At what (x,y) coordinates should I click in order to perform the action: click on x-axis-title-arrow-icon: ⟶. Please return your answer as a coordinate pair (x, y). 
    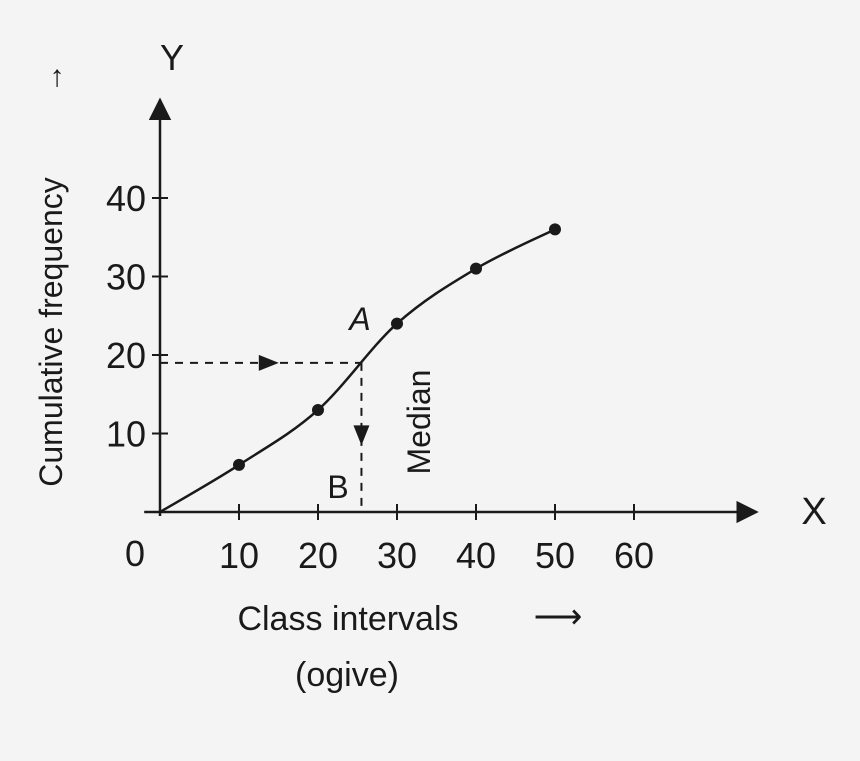
    Looking at the image, I should click on (558, 617).